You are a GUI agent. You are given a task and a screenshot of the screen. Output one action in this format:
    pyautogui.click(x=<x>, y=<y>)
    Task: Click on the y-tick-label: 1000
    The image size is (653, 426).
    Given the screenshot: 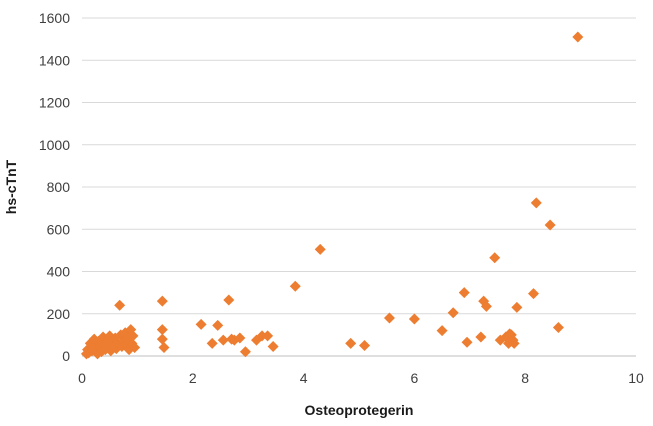 What is the action you would take?
    pyautogui.click(x=54, y=145)
    